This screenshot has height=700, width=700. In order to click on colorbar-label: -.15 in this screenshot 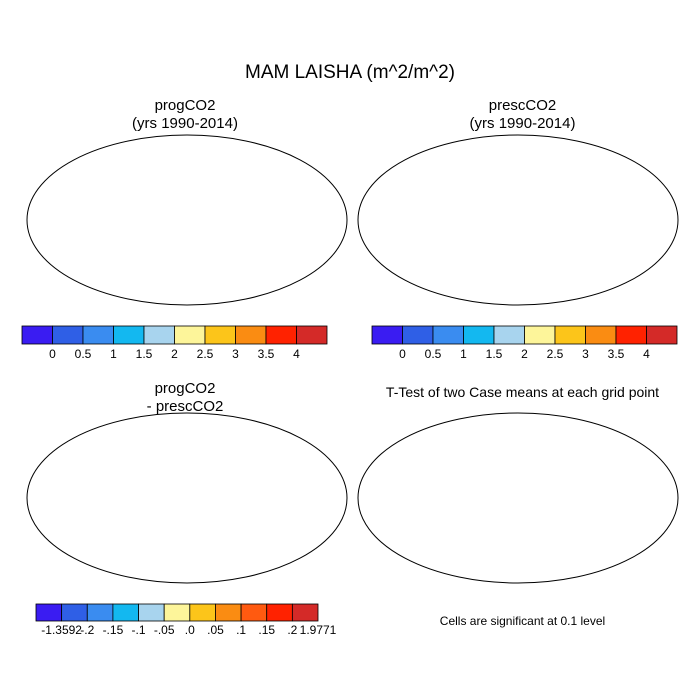, I will do `click(113, 630)`.